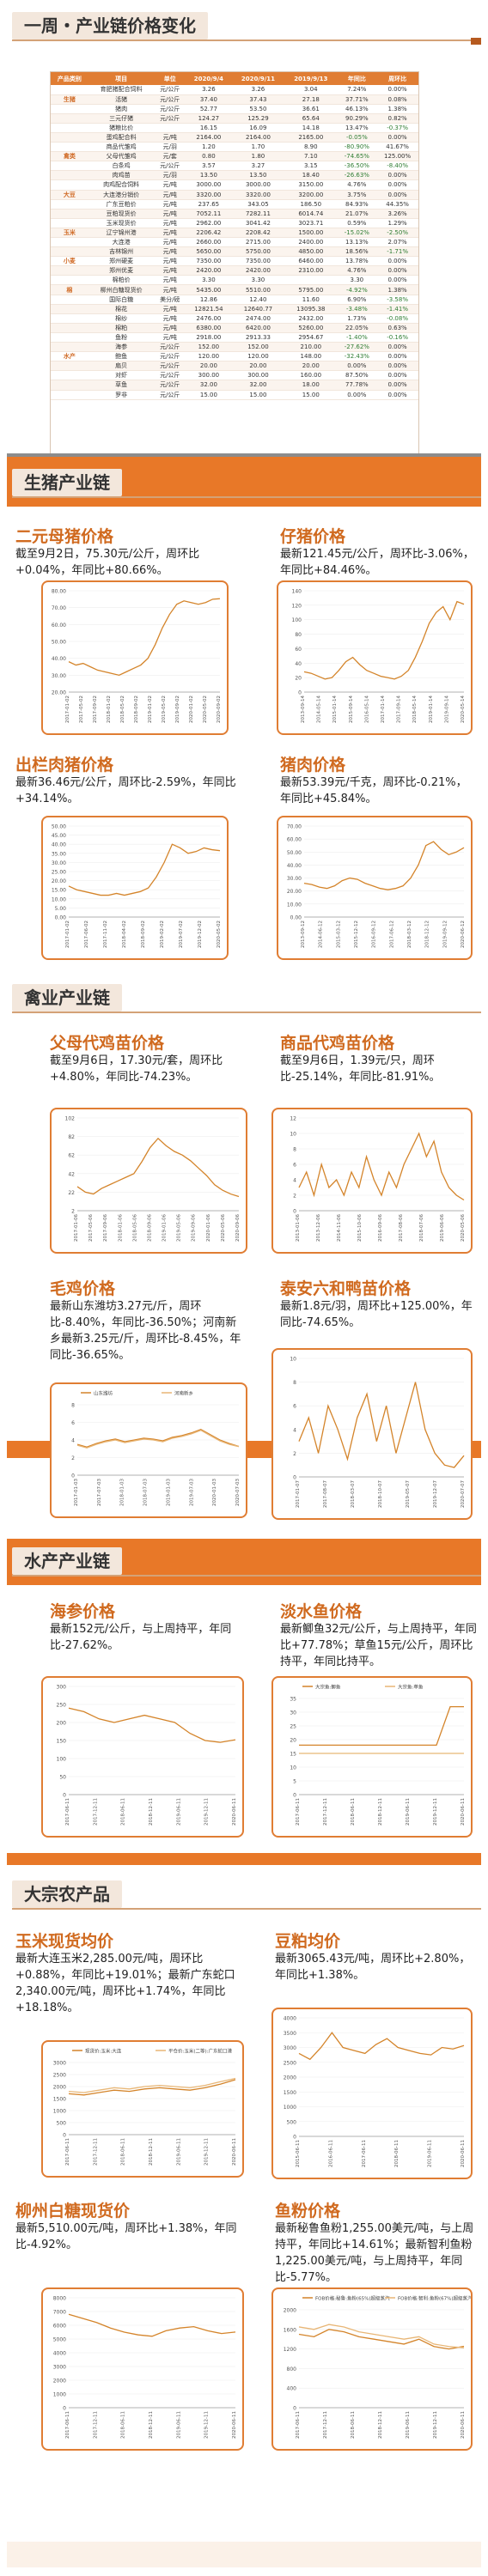 The height and width of the screenshot is (2576, 488). Describe the element at coordinates (69, 261) in the screenshot. I see `table-cell: 小麦` at that location.